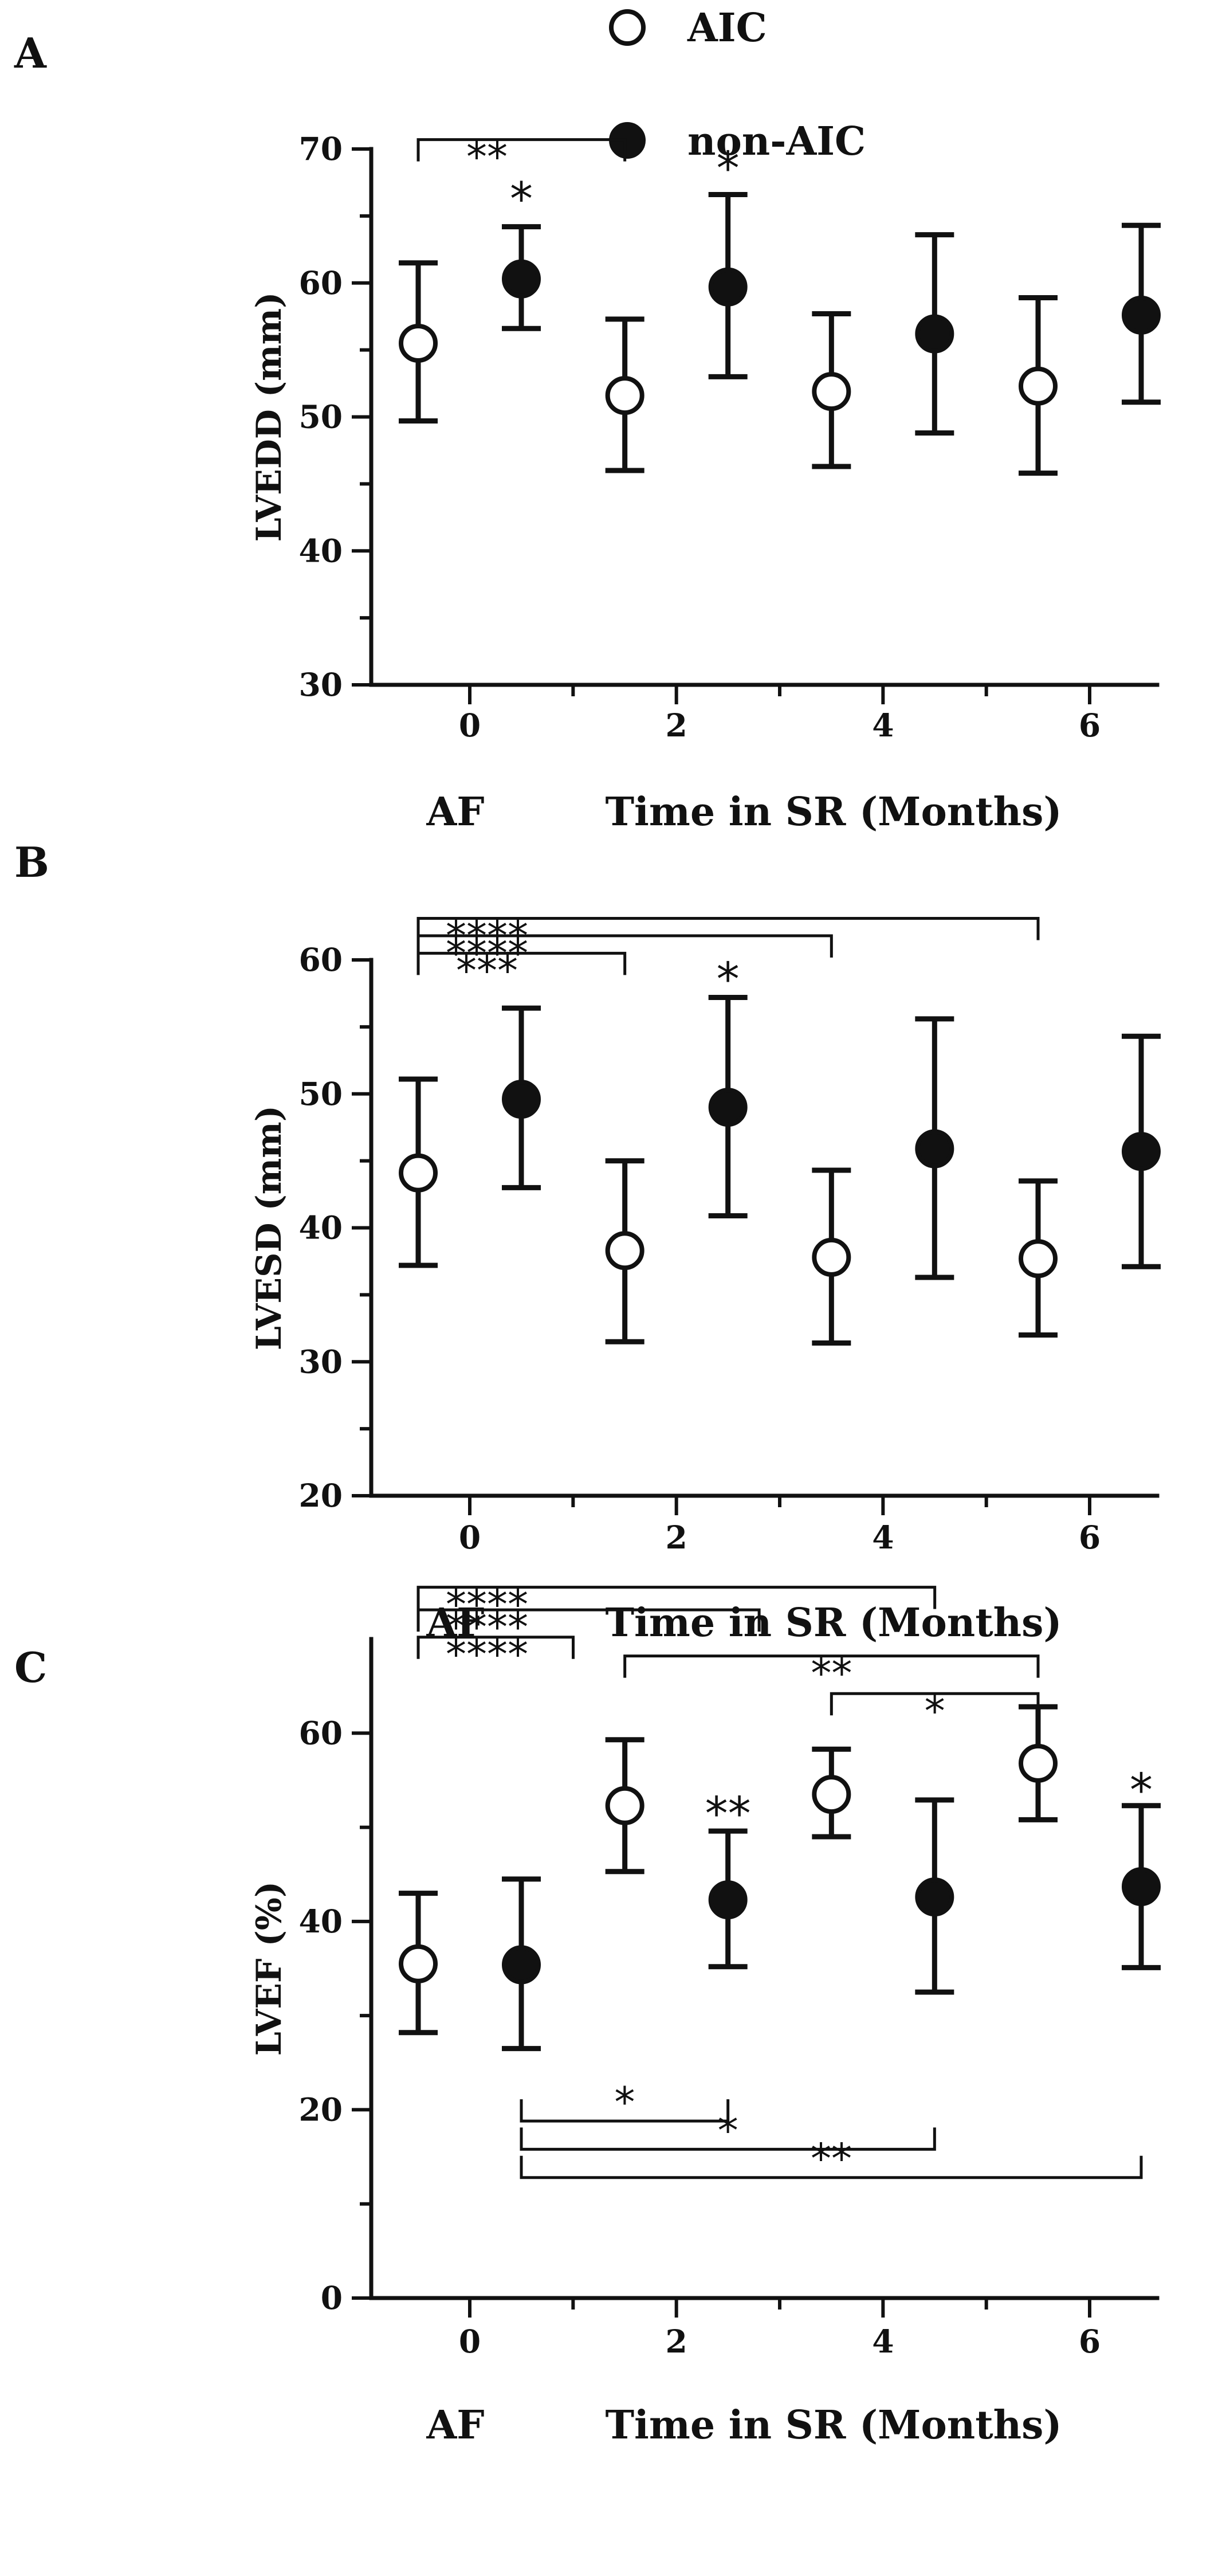 The image size is (1230, 2576). What do you see at coordinates (320, 148) in the screenshot?
I see `y-tick-label: 70` at bounding box center [320, 148].